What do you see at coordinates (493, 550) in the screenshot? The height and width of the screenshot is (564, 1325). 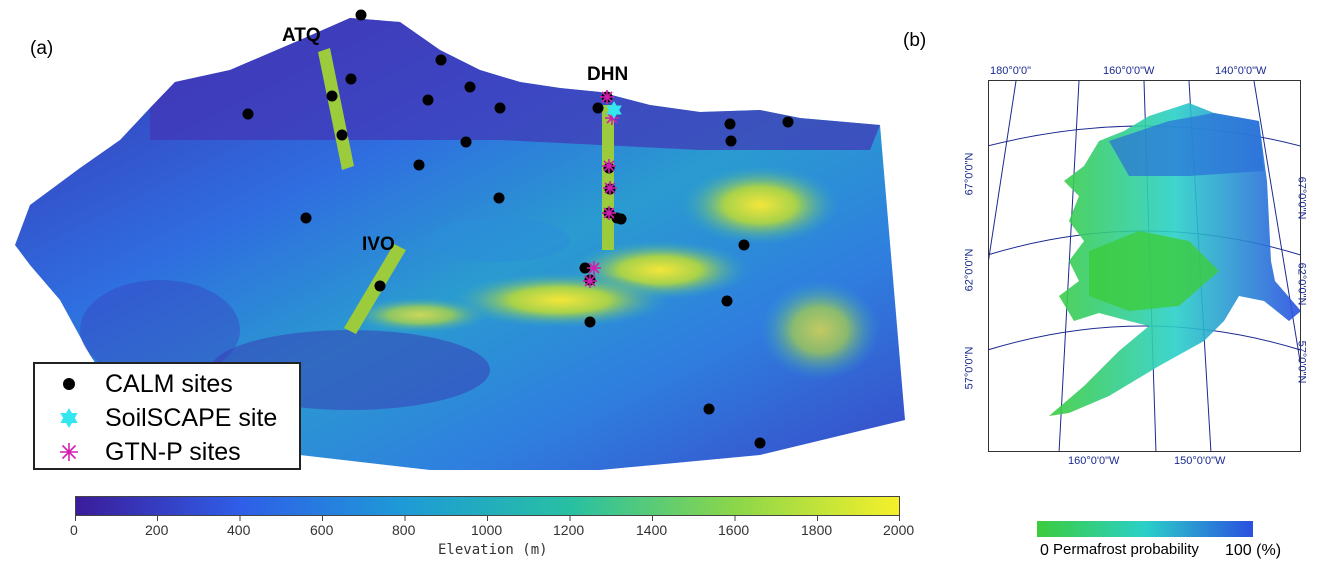 I see `elevation-colorbar-title: Elevation (m)` at bounding box center [493, 550].